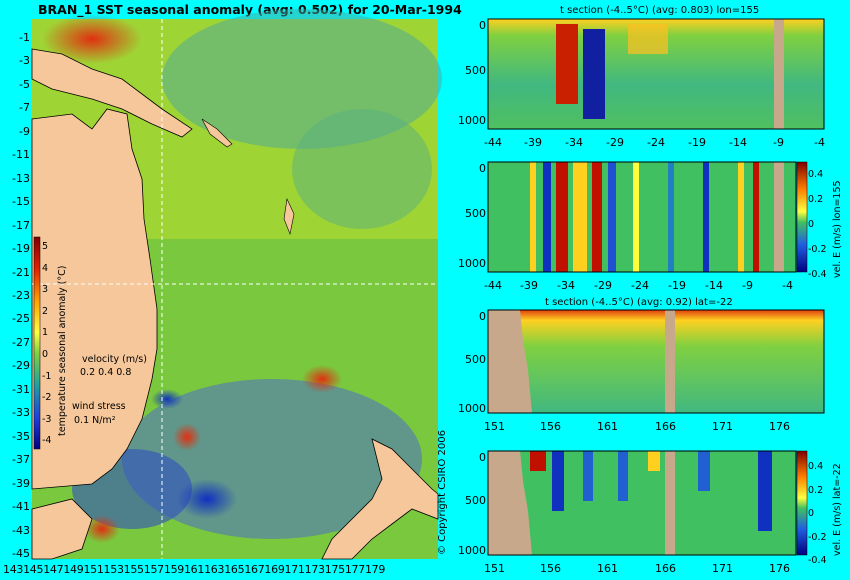 Image resolution: width=850 pixels, height=580 pixels. I want to click on colorbar-tick: 3, so click(45, 290).